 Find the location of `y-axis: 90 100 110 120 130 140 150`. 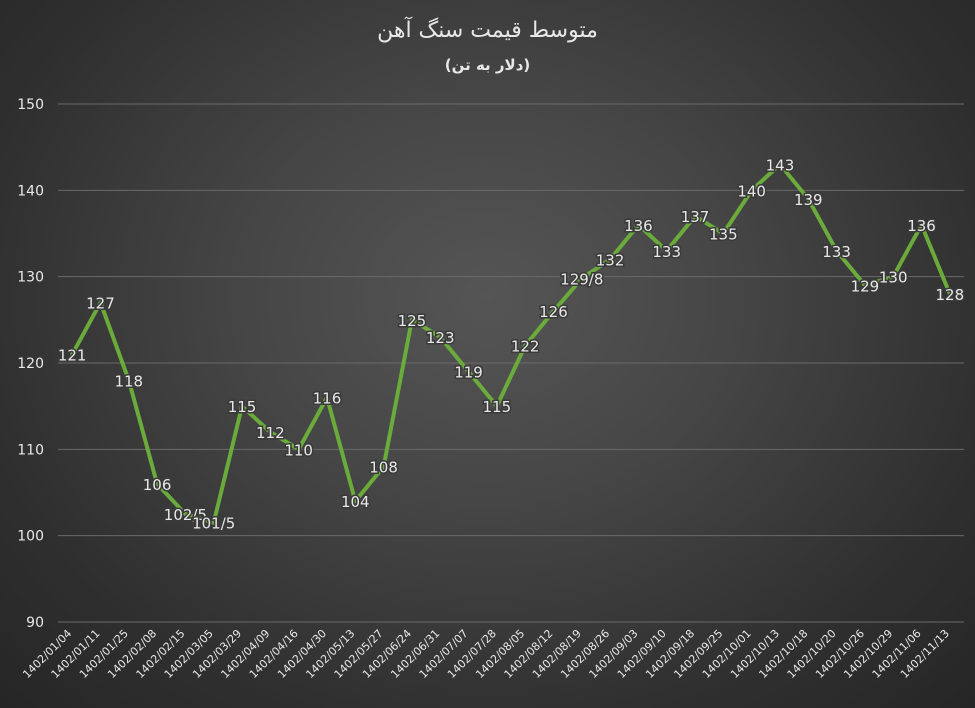

y-axis: 90 100 110 120 130 140 150 is located at coordinates (30, 364).